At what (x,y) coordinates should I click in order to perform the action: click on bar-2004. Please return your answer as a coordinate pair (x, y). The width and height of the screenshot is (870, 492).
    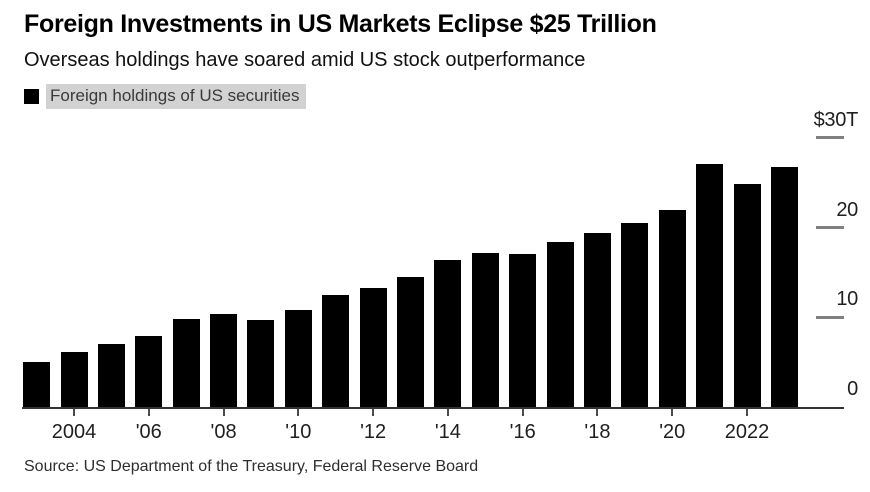
    Looking at the image, I should click on (74, 379).